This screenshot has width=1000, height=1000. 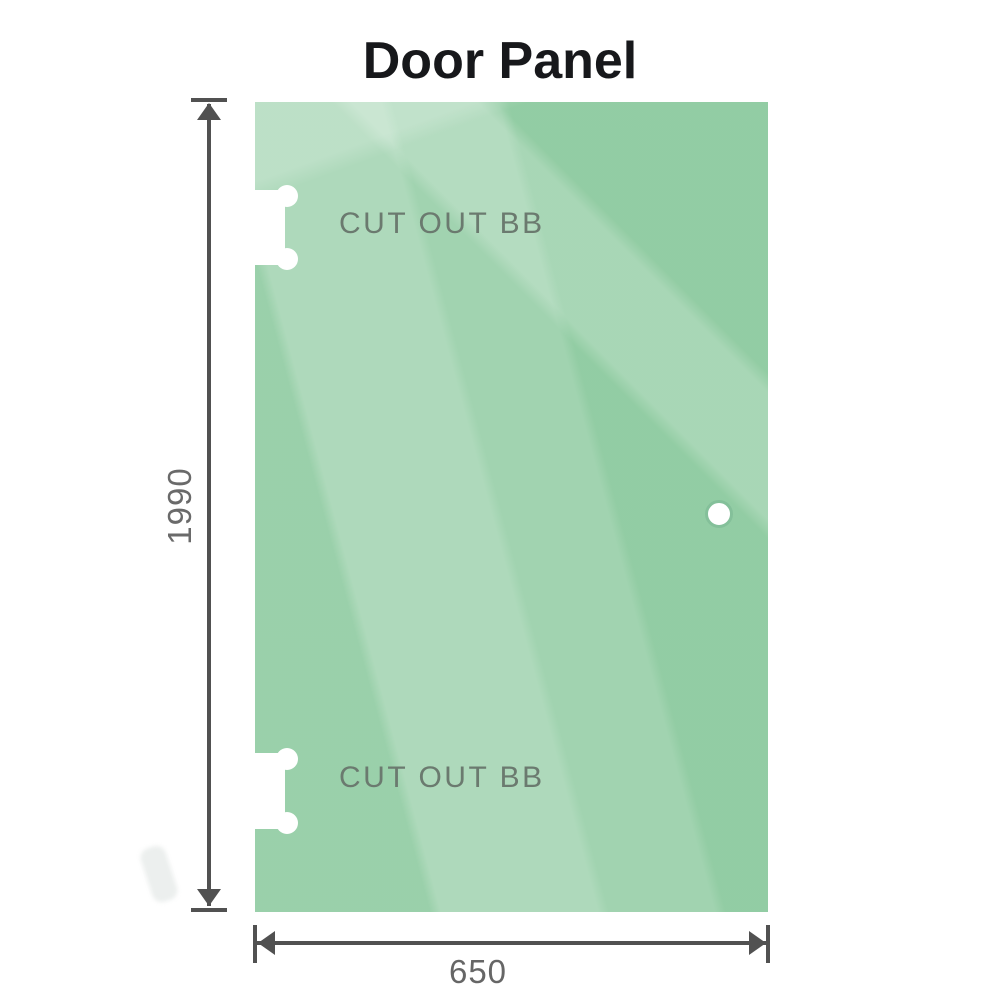 I want to click on reflection-streak, so click(x=159, y=874).